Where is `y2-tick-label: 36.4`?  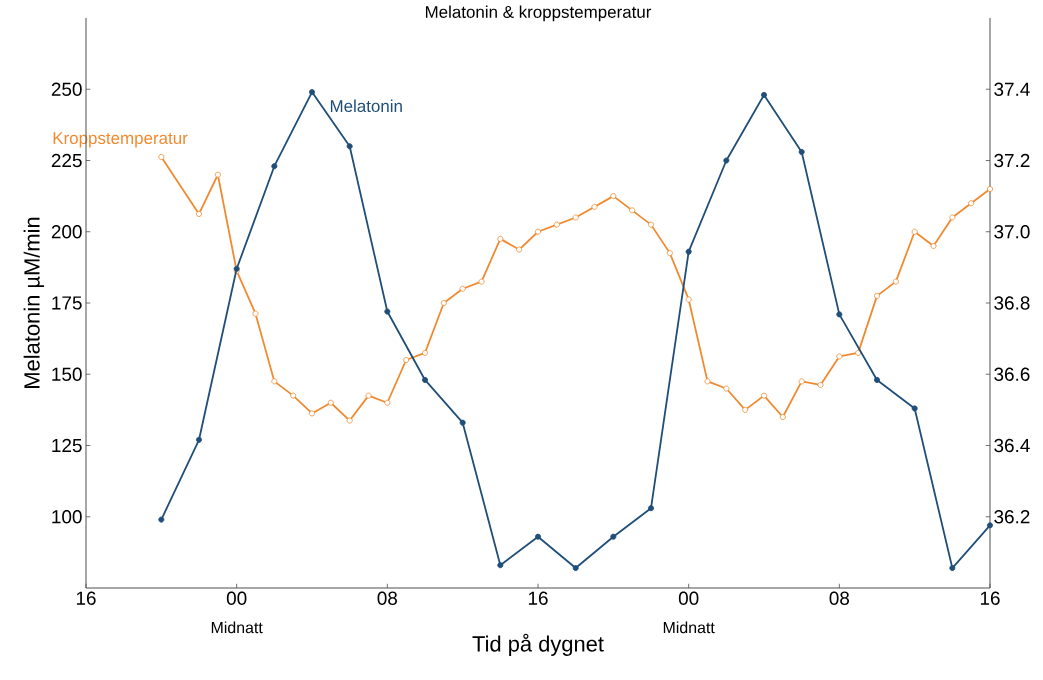
y2-tick-label: 36.4 is located at coordinates (1012, 445).